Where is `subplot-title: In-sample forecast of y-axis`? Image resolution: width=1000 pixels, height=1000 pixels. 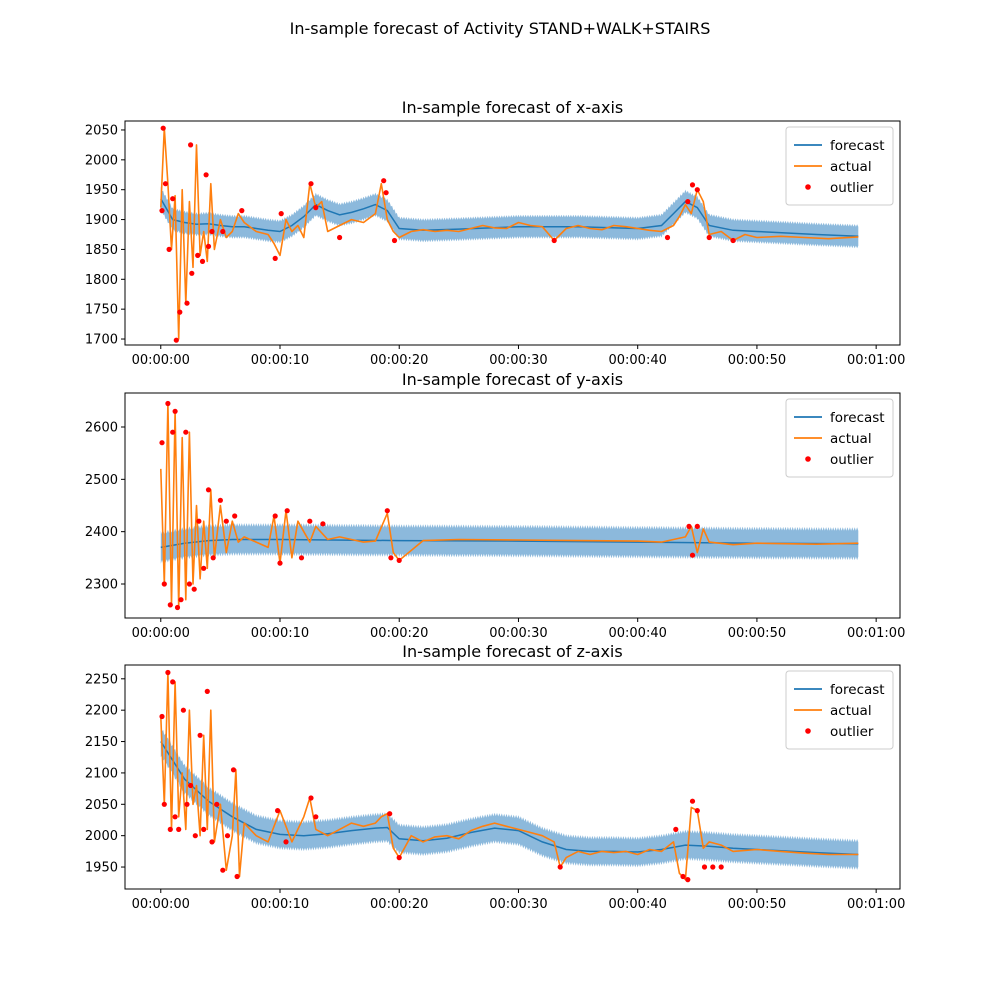
subplot-title: In-sample forecast of y-axis is located at coordinates (512, 379).